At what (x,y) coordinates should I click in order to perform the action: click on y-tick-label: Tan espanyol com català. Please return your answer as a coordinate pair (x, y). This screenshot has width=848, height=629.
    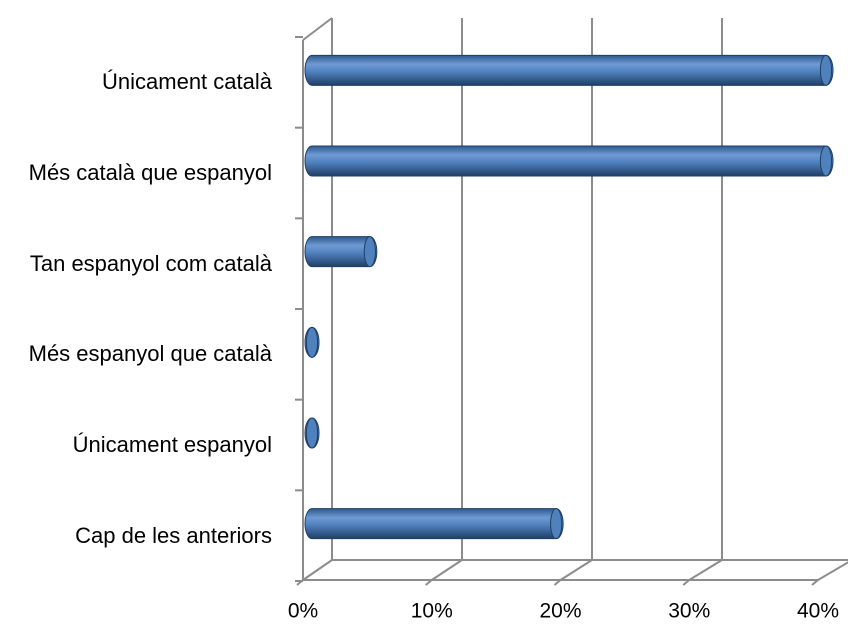
    Looking at the image, I should click on (150, 263).